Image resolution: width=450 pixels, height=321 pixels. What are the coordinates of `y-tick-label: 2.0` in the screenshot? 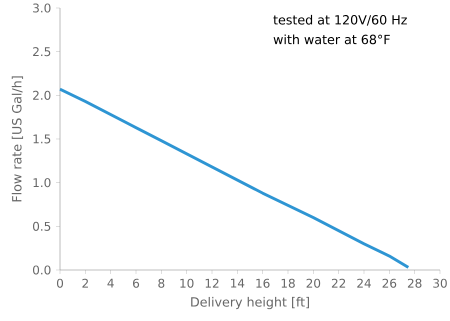 It's located at (41, 95).